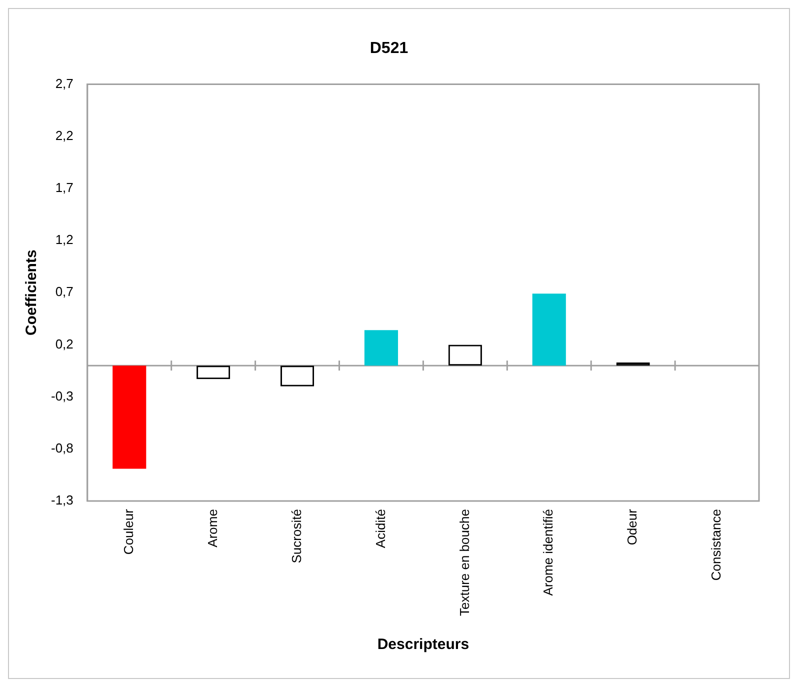 This screenshot has width=798, height=687. I want to click on x-tick-label: Odeur, so click(632, 527).